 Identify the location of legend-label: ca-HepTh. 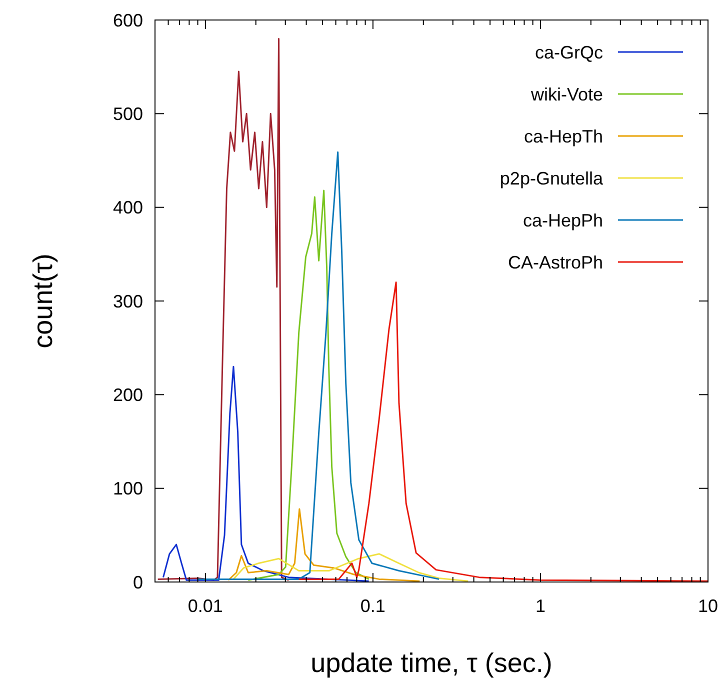
(563, 136).